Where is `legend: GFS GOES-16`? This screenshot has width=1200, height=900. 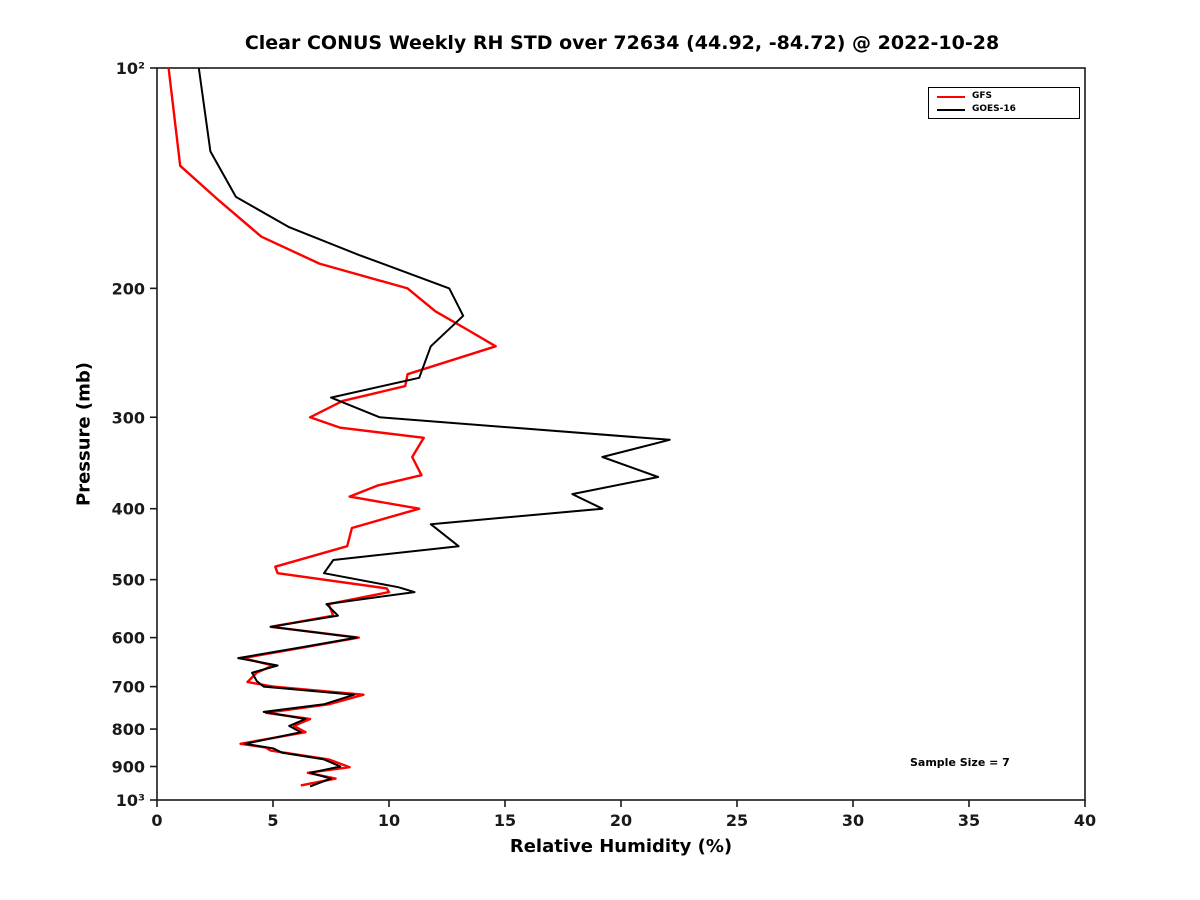 legend: GFS GOES-16 is located at coordinates (1004, 103).